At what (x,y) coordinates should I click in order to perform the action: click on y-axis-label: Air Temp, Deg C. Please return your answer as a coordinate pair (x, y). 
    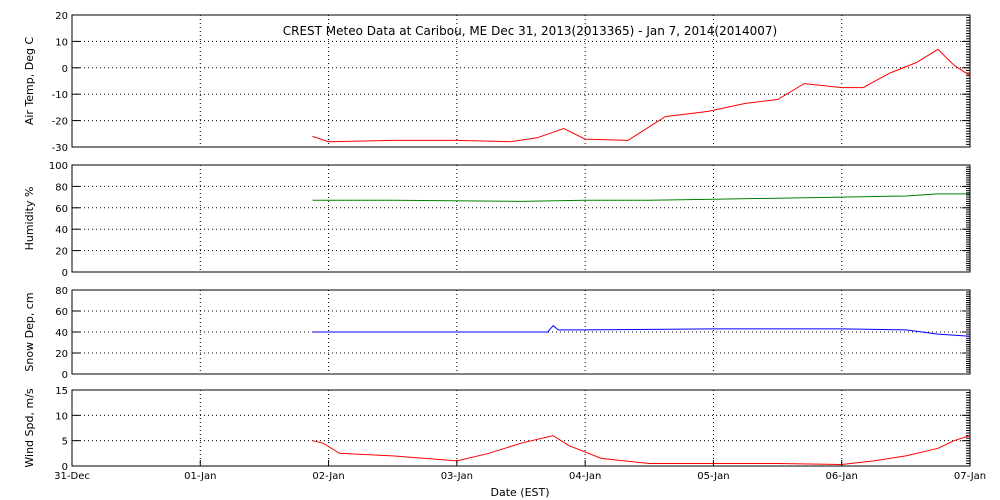
    Looking at the image, I should click on (29, 81).